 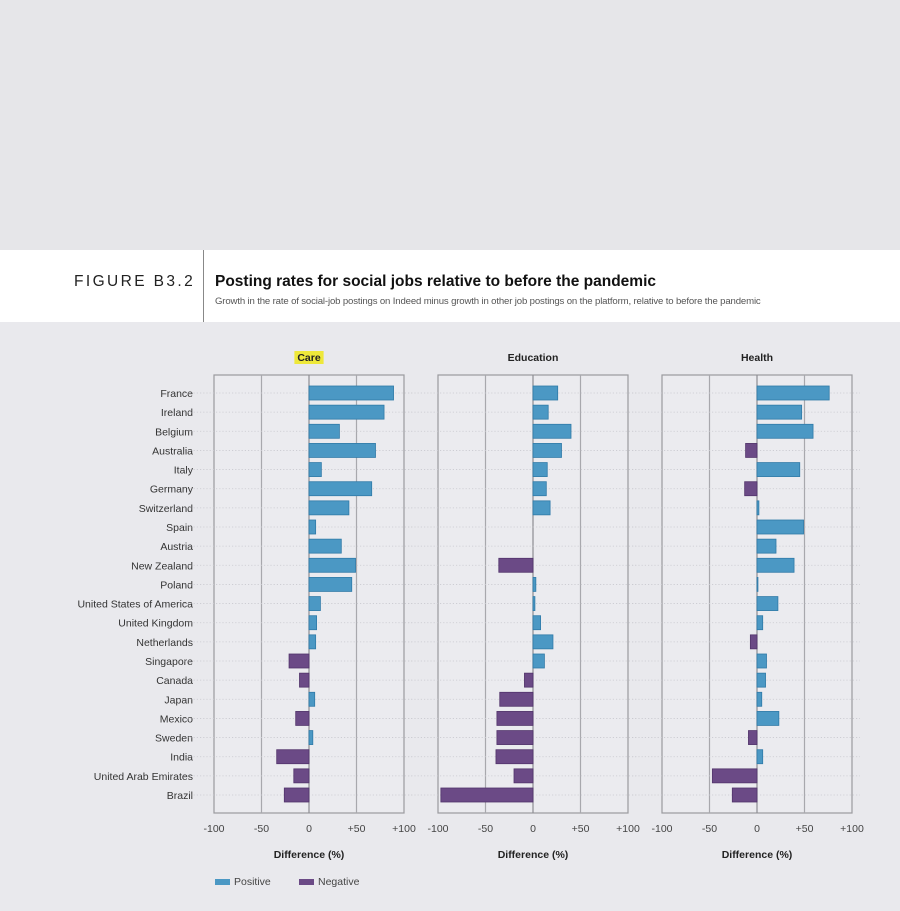 What do you see at coordinates (162, 566) in the screenshot?
I see `country-label: New Zealand` at bounding box center [162, 566].